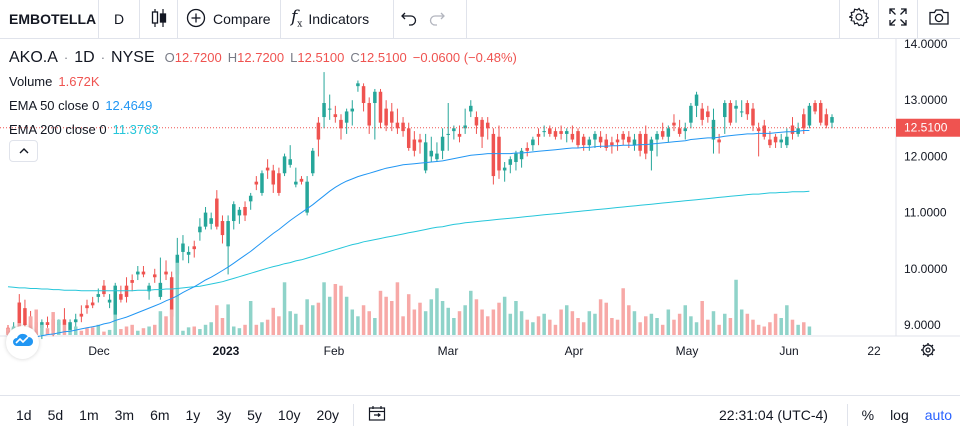  Describe the element at coordinates (254, 414) in the screenshot. I see `range-5y: 5y` at that location.